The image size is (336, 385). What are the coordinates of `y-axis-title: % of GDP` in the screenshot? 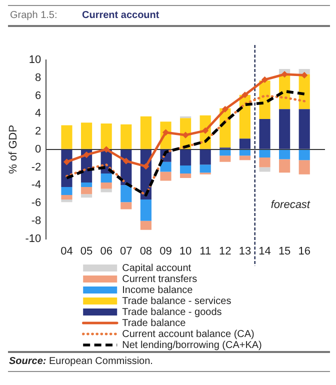 It's located at (14, 149).